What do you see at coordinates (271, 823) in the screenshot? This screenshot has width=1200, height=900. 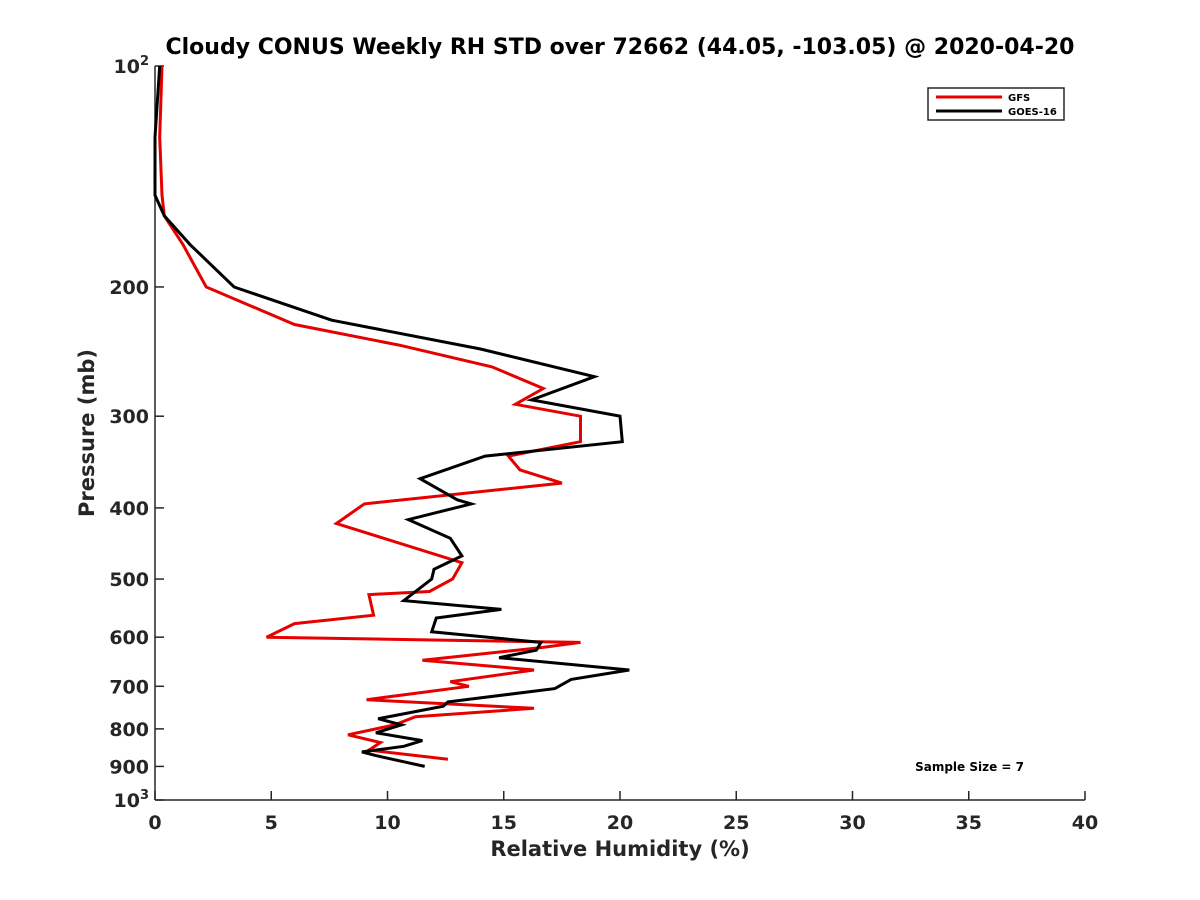 I see `x-tick-label: 5` at bounding box center [271, 823].